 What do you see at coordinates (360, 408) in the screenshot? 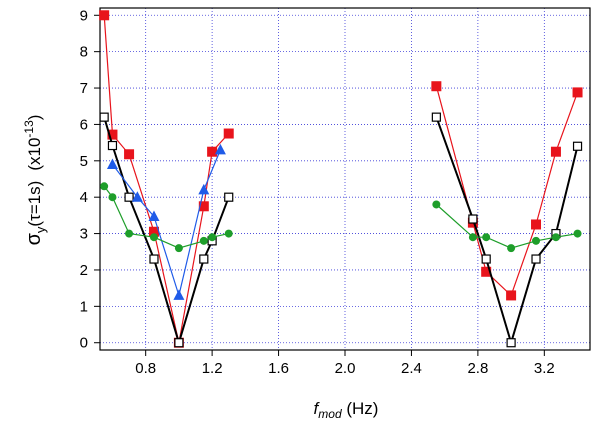
I see `x-axis-title-unit: (Hz)` at bounding box center [360, 408].